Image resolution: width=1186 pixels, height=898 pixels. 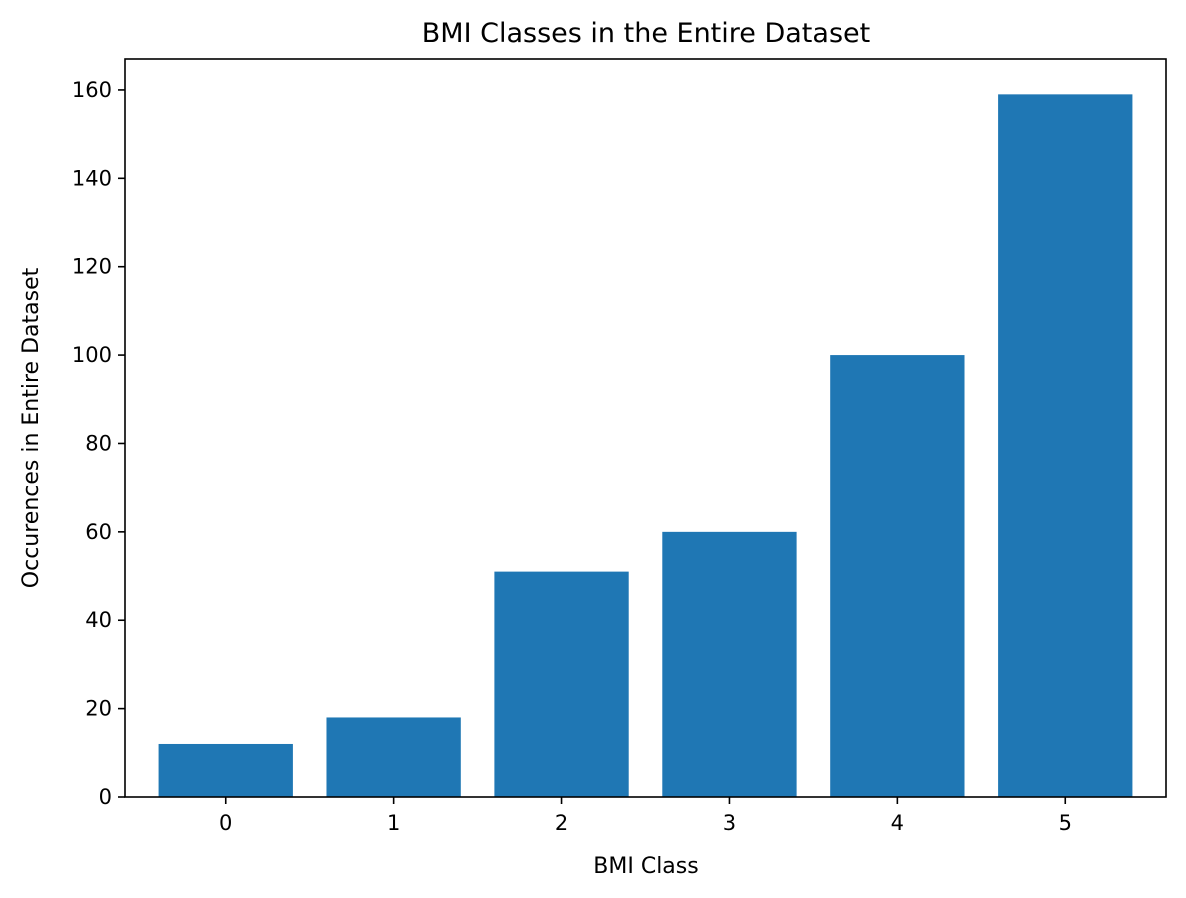 What do you see at coordinates (646, 33) in the screenshot?
I see `chart-title: BMI Classes in the Entire Dataset` at bounding box center [646, 33].